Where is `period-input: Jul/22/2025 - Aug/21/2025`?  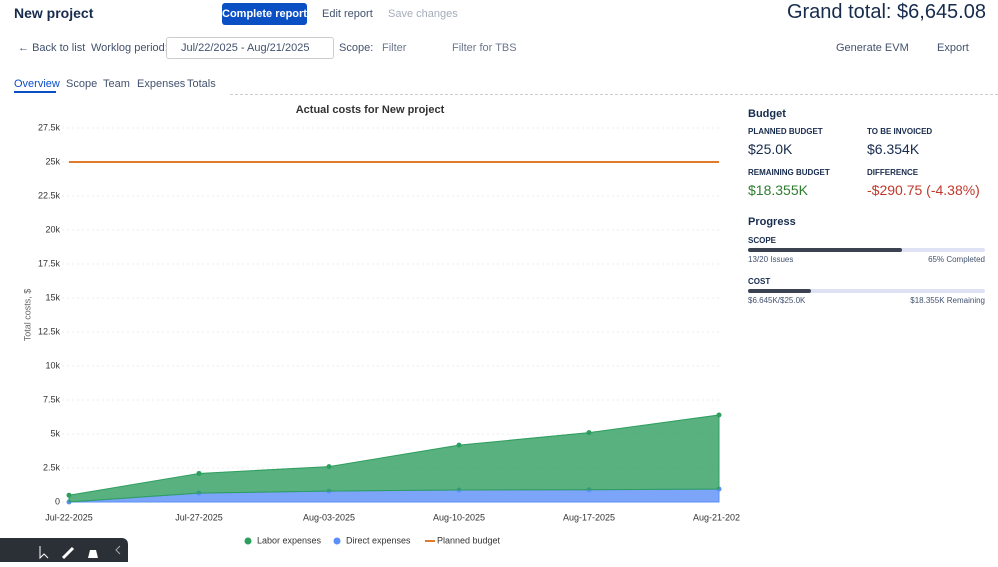
period-input: Jul/22/2025 - Aug/21/2025 is located at coordinates (250, 48).